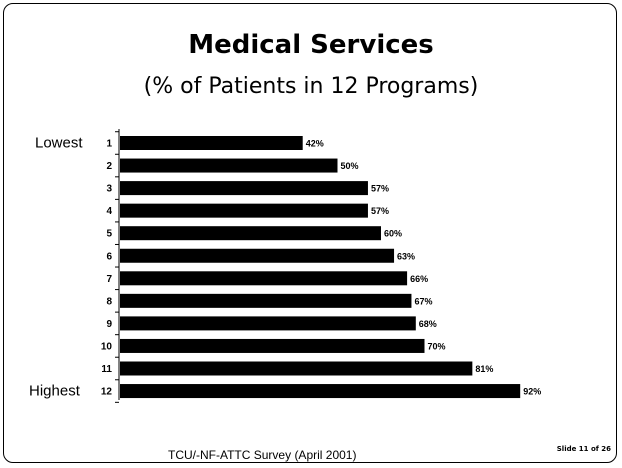 The width and height of the screenshot is (622, 468). I want to click on bar-data-label: 70%, so click(437, 346).